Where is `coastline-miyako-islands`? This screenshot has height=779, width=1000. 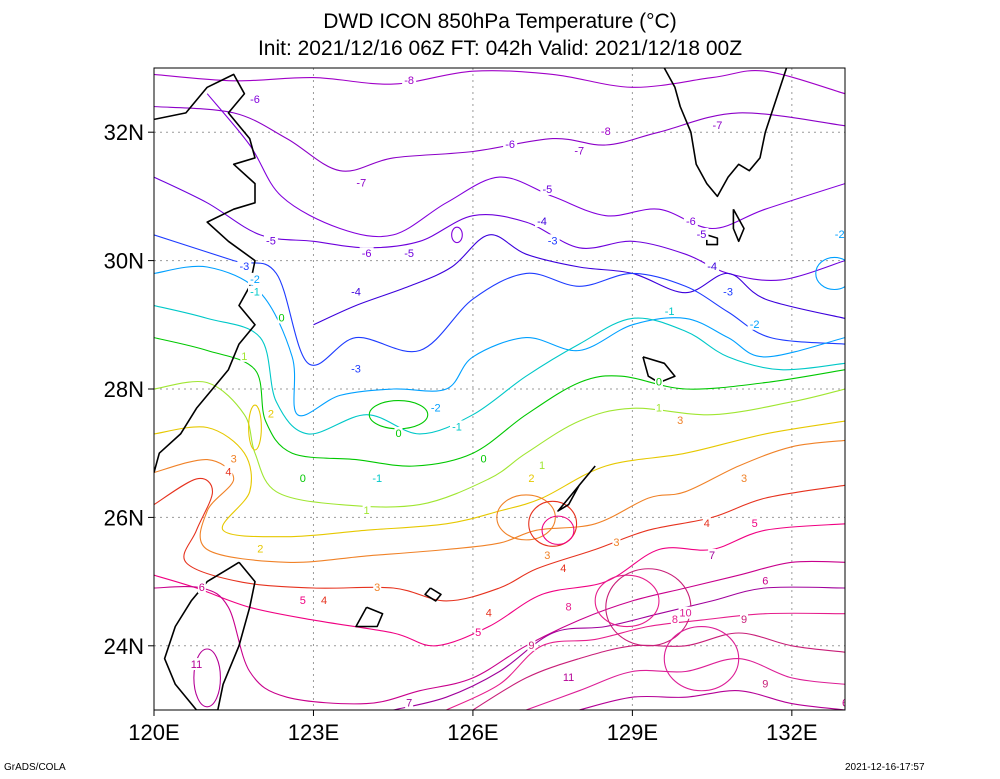
coastline-miyako-islands is located at coordinates (433, 594).